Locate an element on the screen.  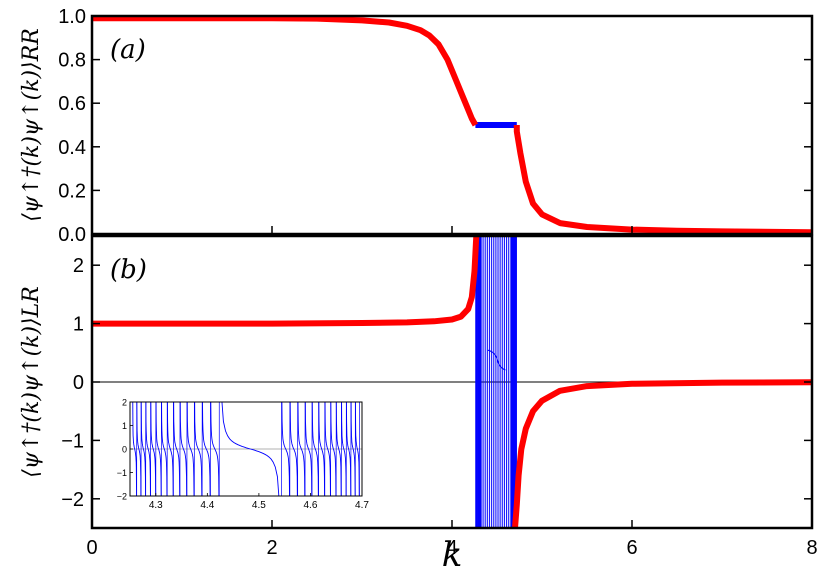
panel-b-xtick-label: 2 is located at coordinates (271, 548).